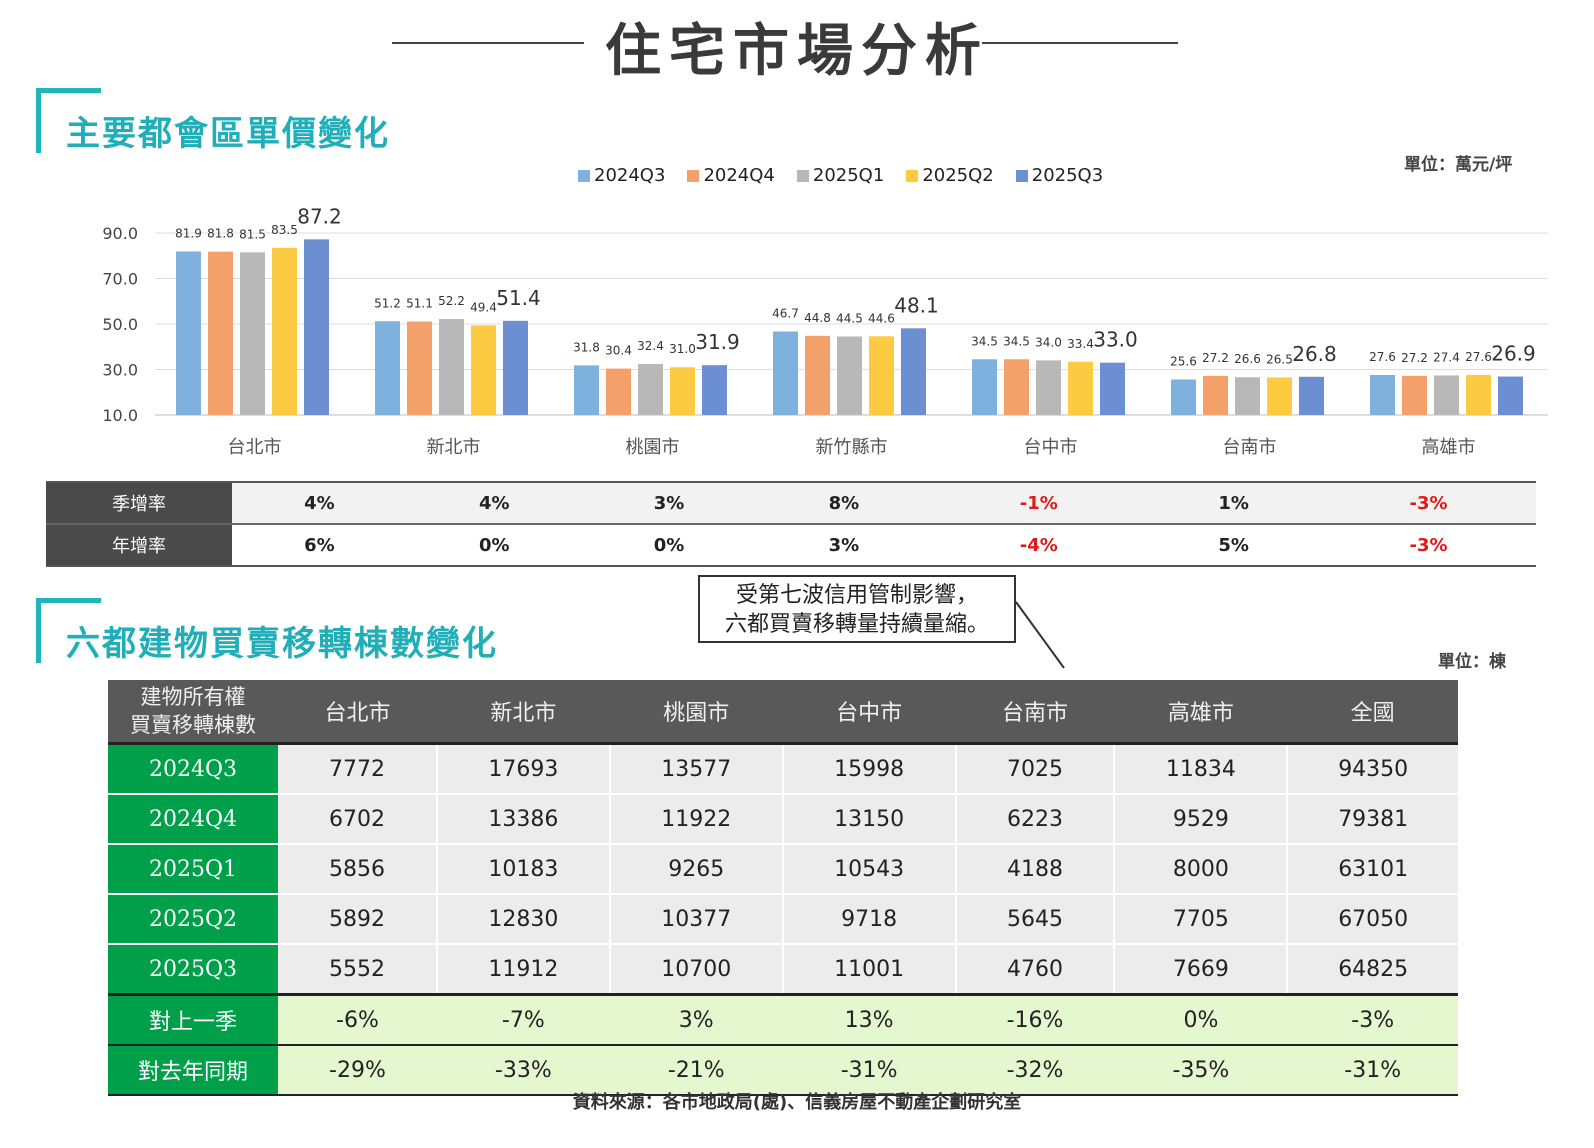 Image resolution: width=1594 pixels, height=1148 pixels. What do you see at coordinates (357, 712) in the screenshot?
I see `column-header: 台北市` at bounding box center [357, 712].